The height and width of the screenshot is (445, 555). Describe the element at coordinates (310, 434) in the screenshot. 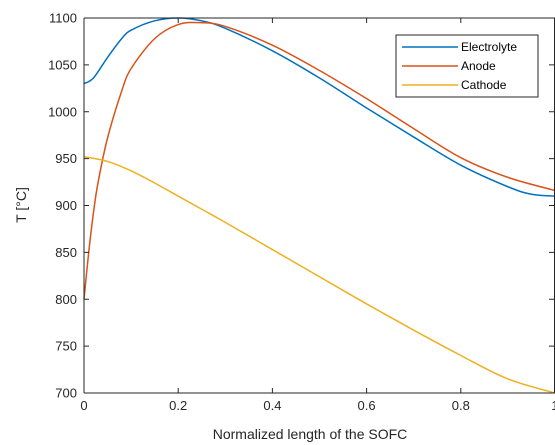

I see `x-axis-label: Normalized length of the SOFC` at that location.